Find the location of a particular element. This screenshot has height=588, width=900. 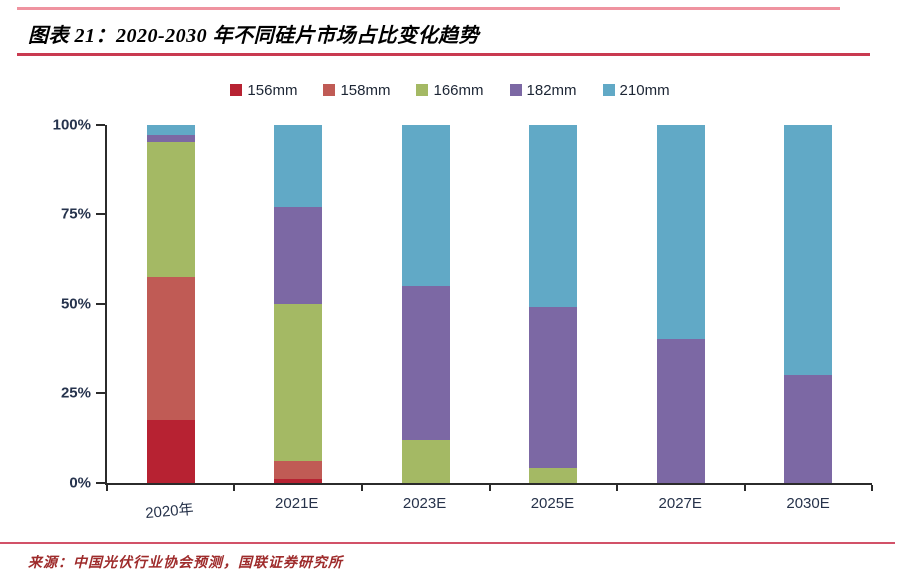

chart-legend: 156mm 158mm 166mm 182mm 210mm is located at coordinates (450, 90).